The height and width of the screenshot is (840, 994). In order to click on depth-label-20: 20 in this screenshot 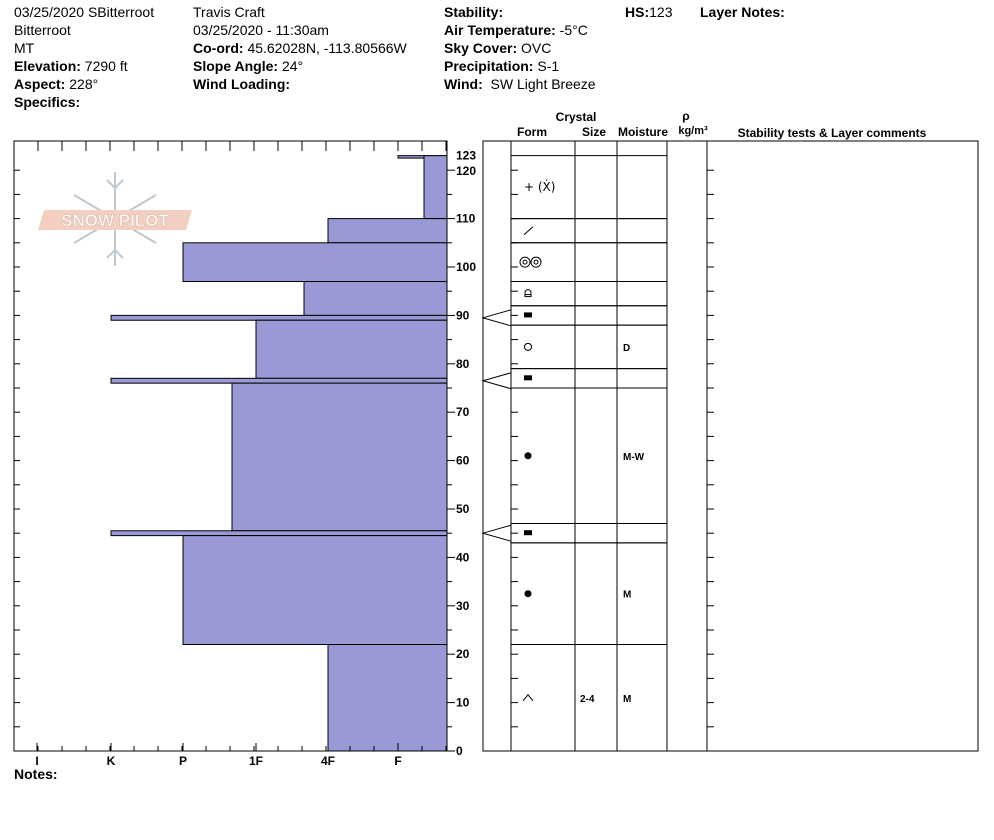, I will do `click(463, 654)`.